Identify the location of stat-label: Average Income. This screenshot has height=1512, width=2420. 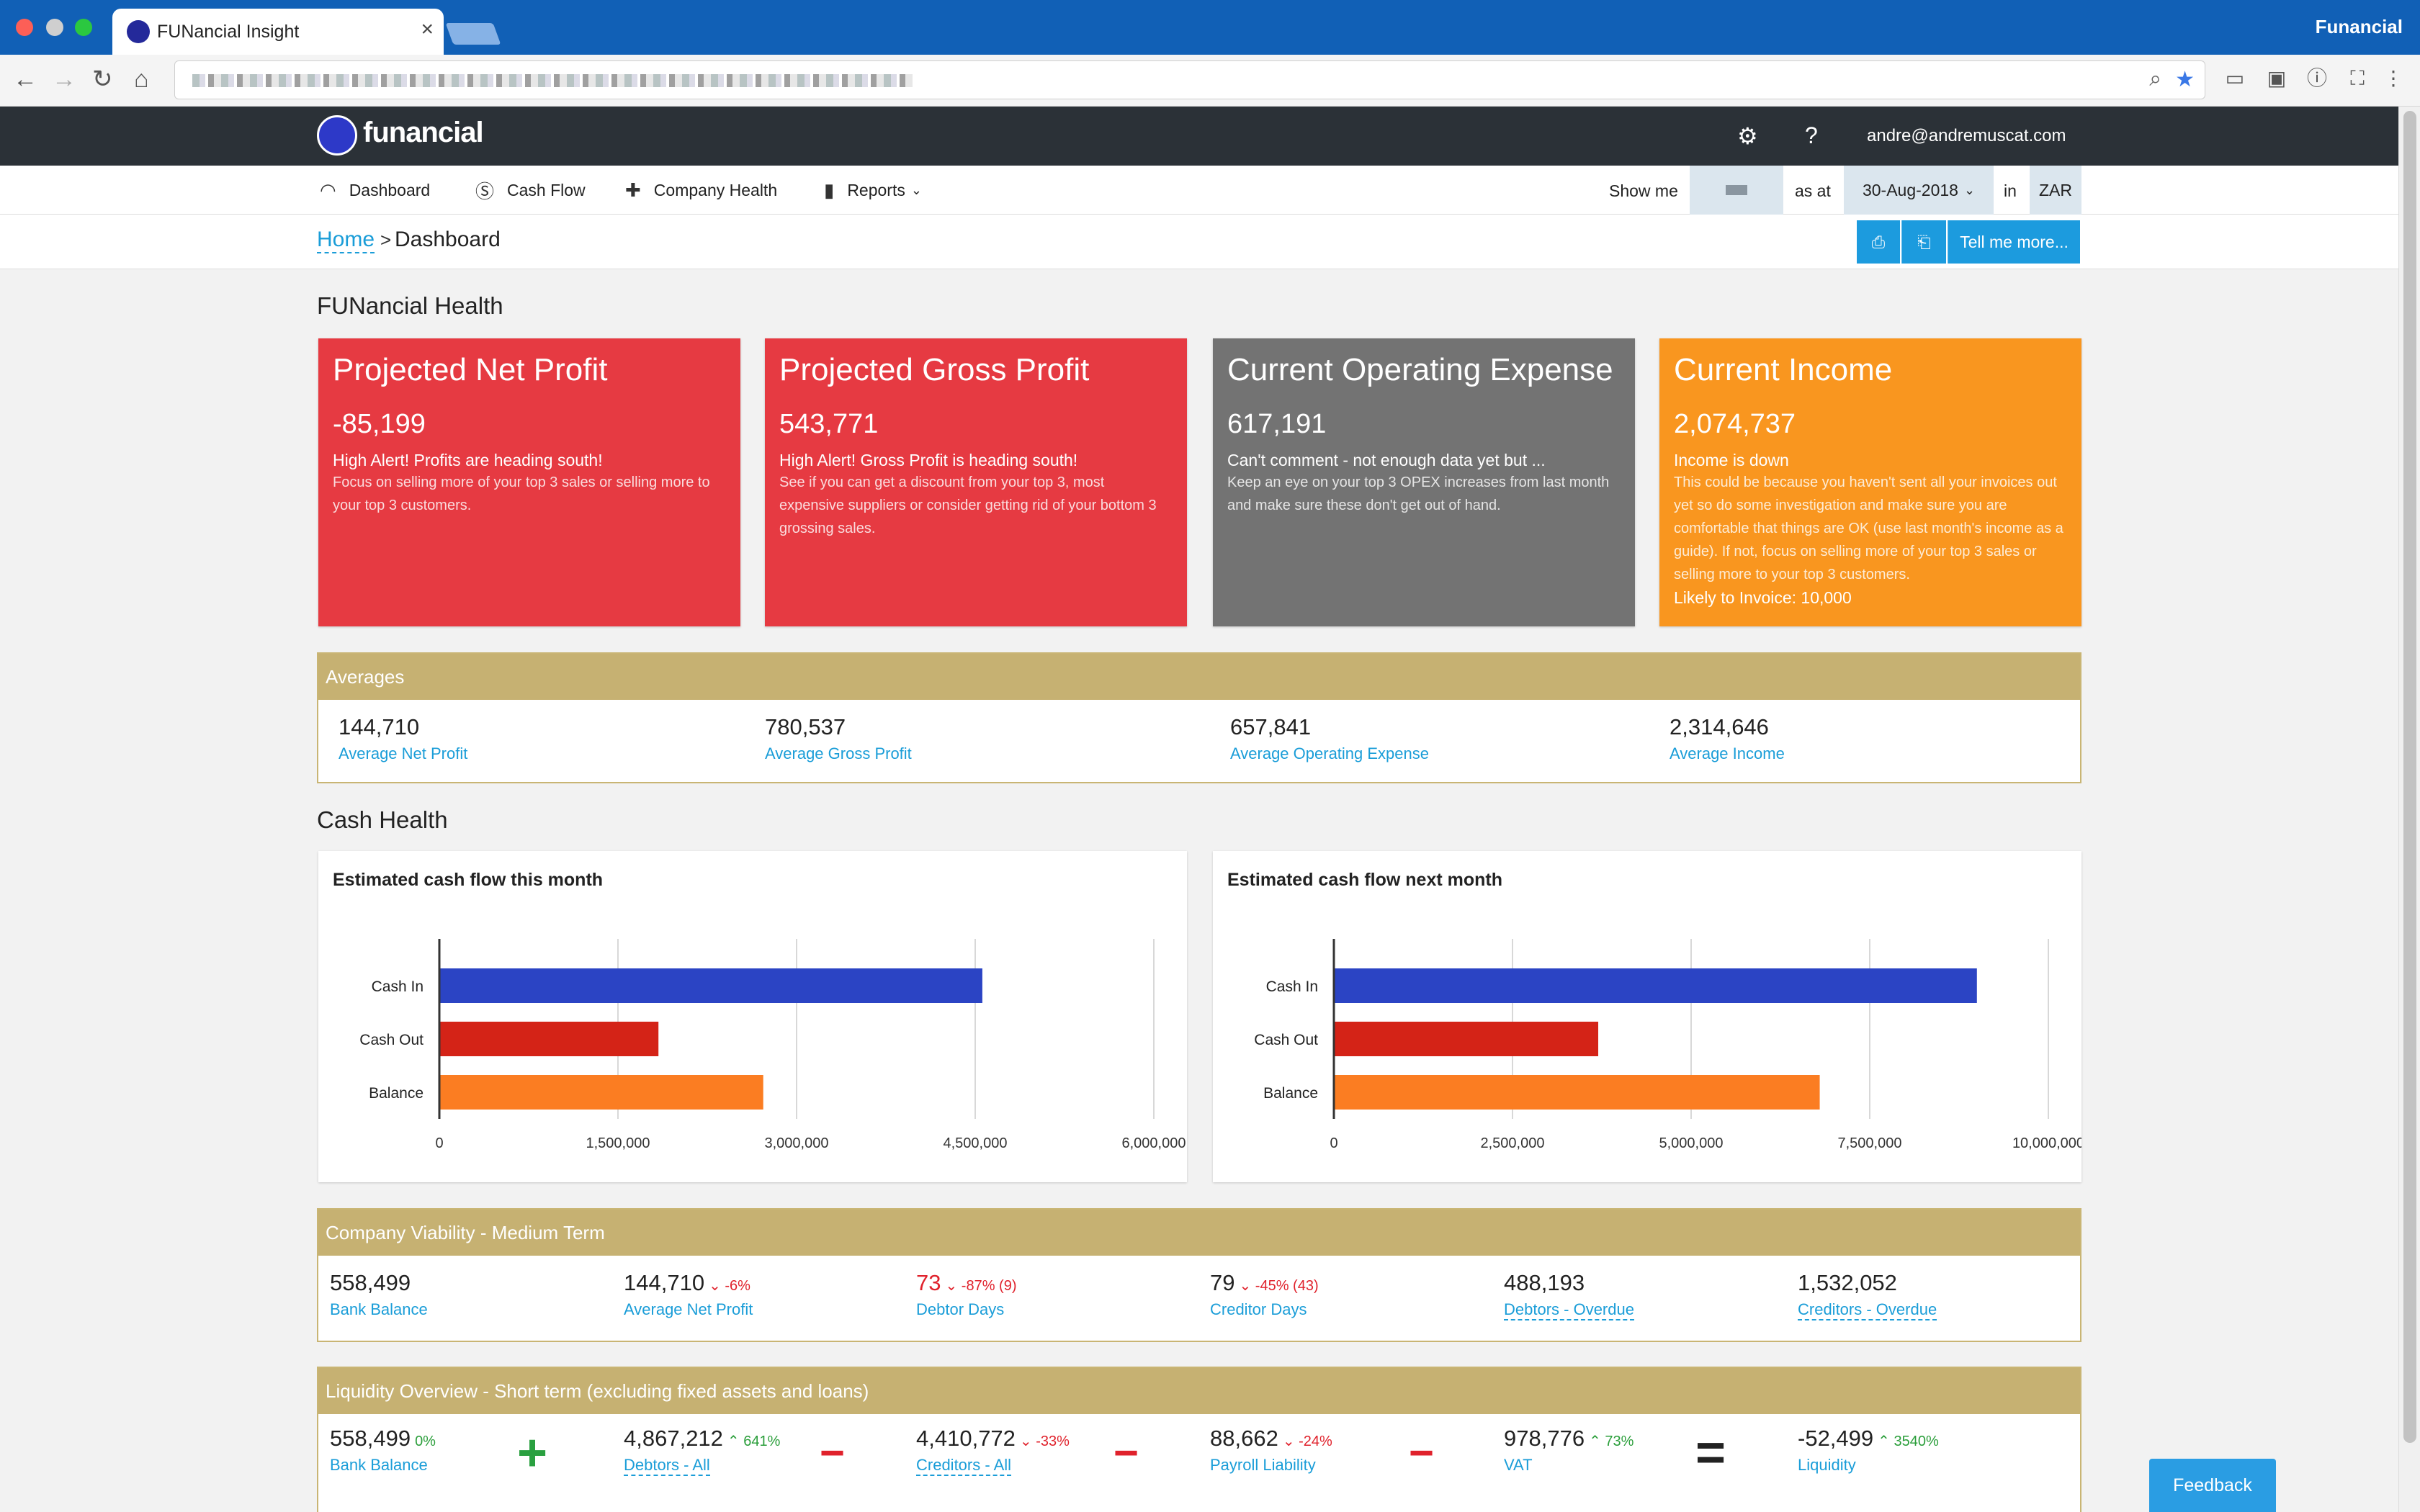
(1728, 753).